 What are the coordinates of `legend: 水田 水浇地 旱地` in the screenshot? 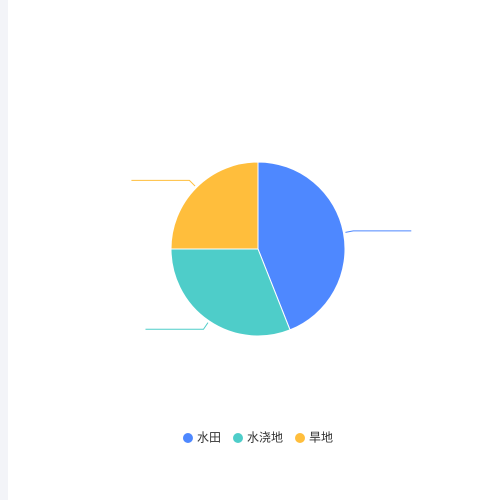 It's located at (257, 438).